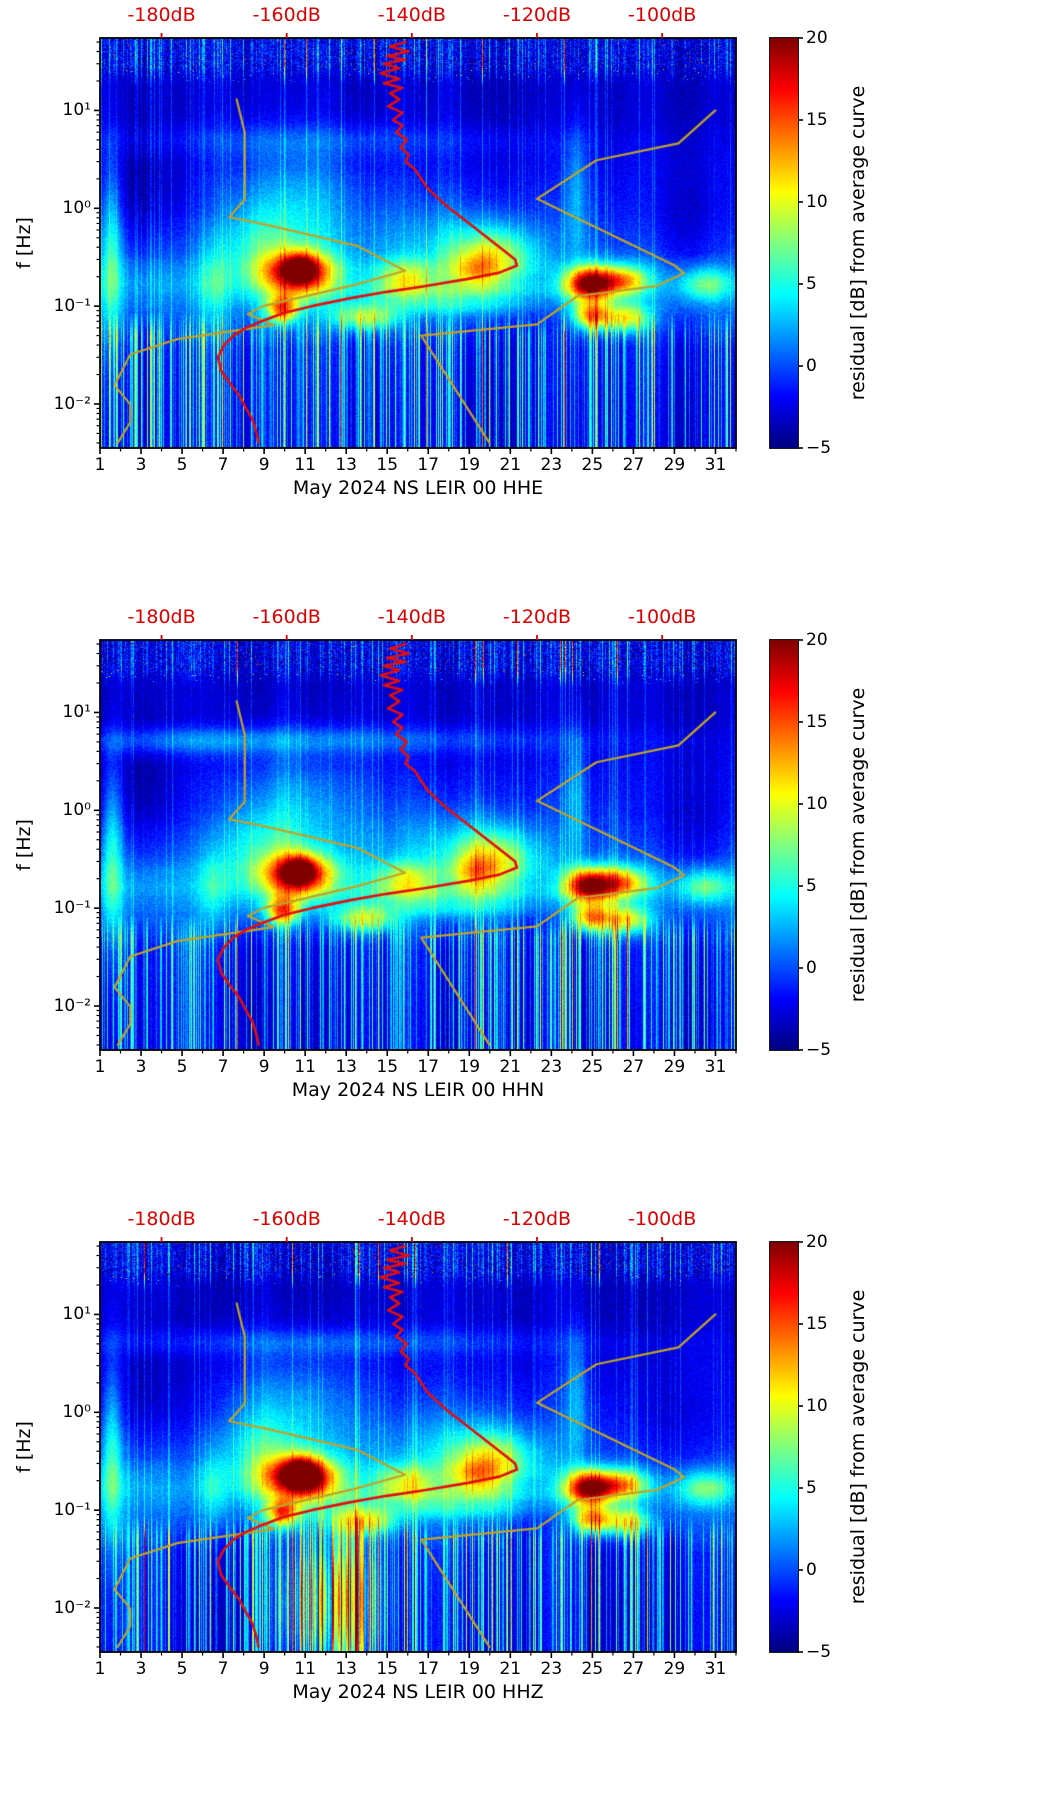  What do you see at coordinates (817, 722) in the screenshot?
I see `colorbar-tick-label: 15` at bounding box center [817, 722].